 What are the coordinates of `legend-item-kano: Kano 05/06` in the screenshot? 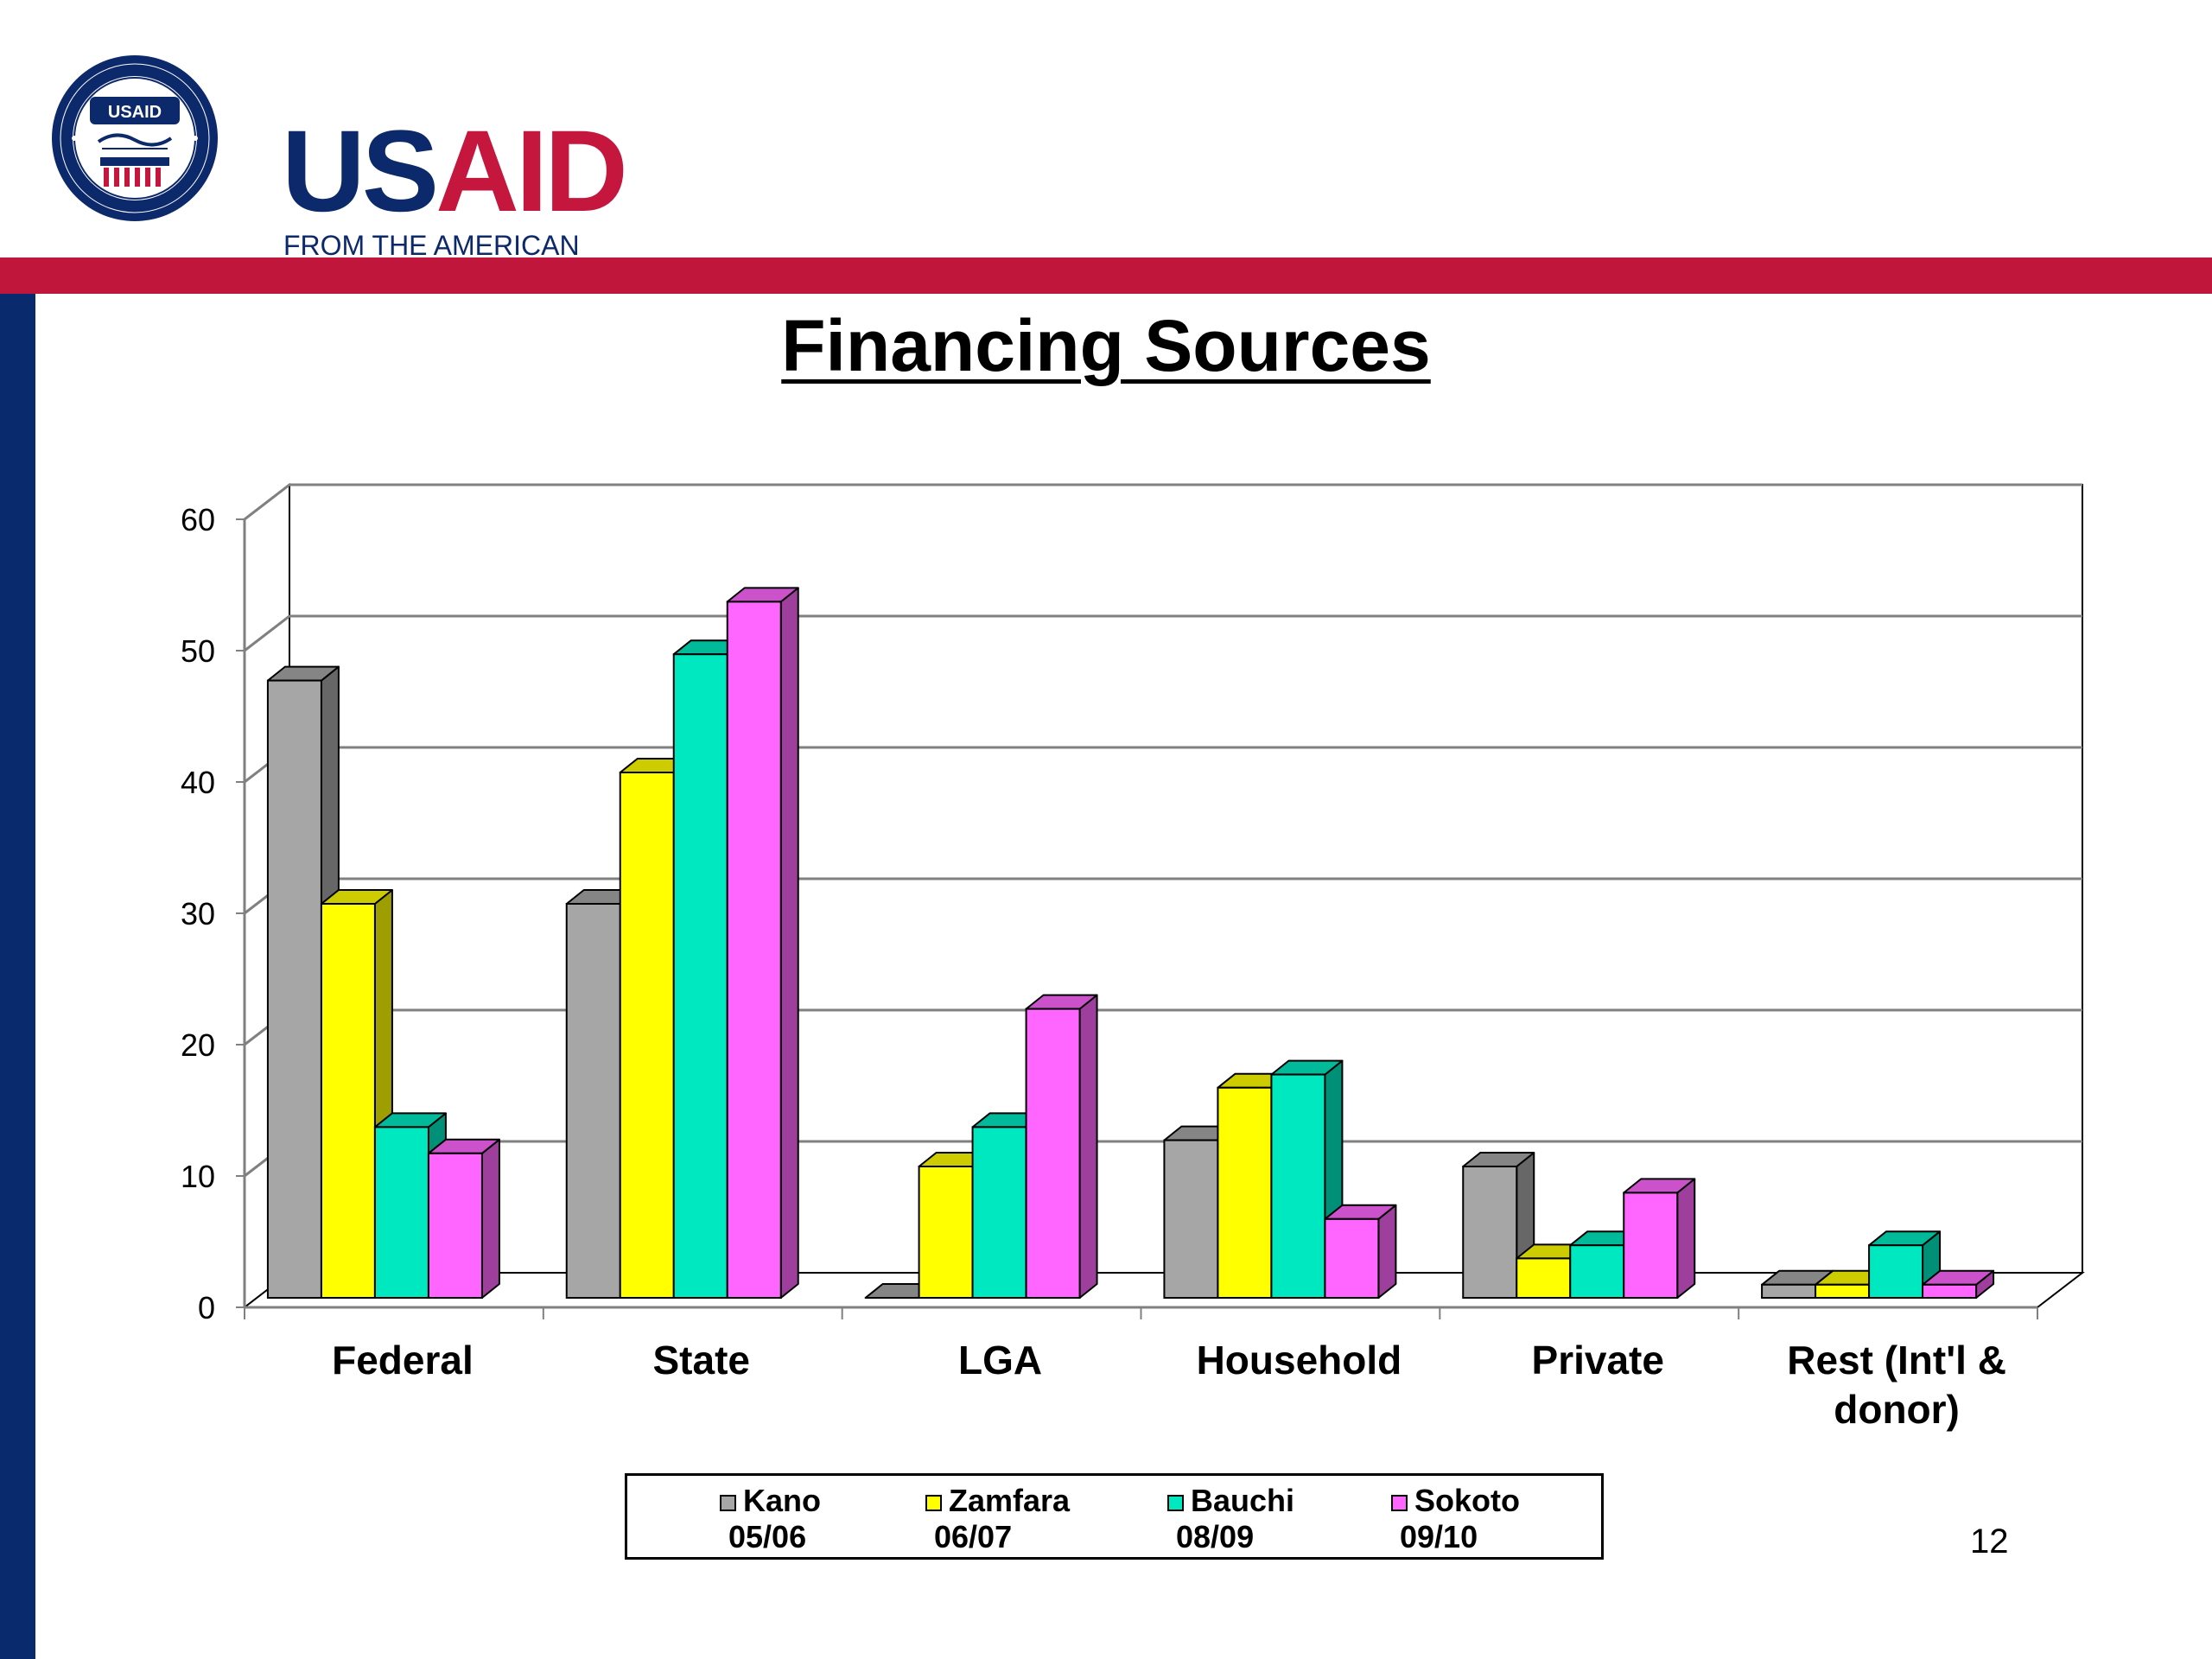 It's located at (770, 1519).